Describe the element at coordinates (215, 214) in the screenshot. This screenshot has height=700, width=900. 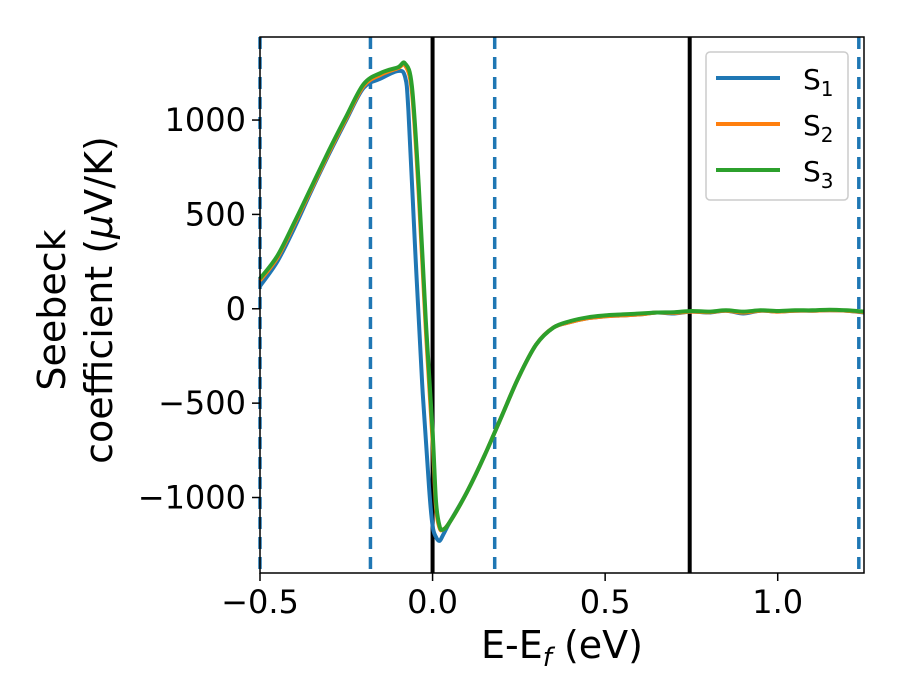
I see `y-tick-label: 500` at that location.